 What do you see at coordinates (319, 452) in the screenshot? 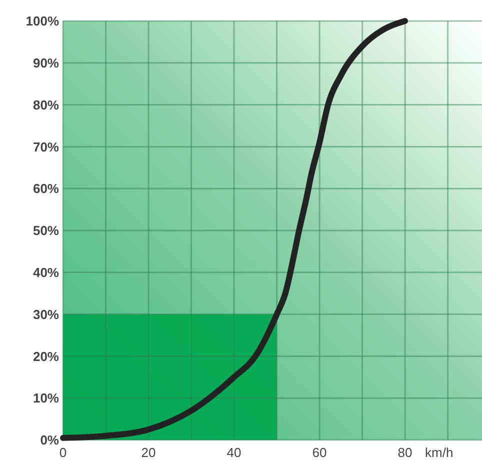
I see `x-tick-label: 60` at bounding box center [319, 452].